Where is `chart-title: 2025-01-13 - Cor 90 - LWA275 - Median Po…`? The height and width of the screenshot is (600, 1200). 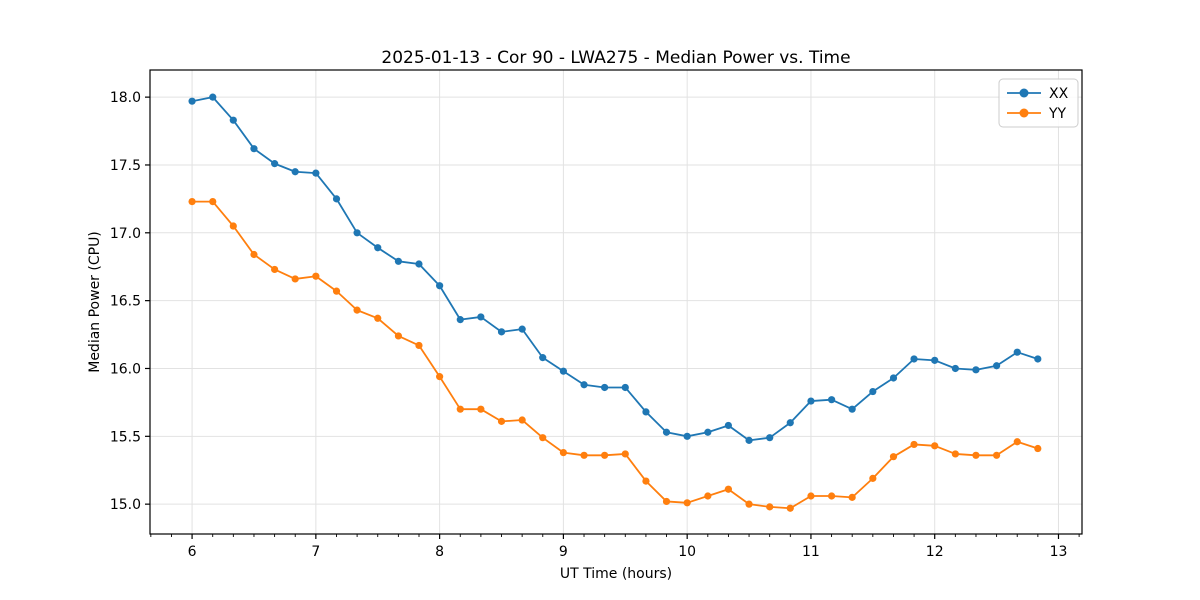
chart-title: 2025-01-13 - Cor 90 - LWA275 - Median Po… is located at coordinates (615, 58).